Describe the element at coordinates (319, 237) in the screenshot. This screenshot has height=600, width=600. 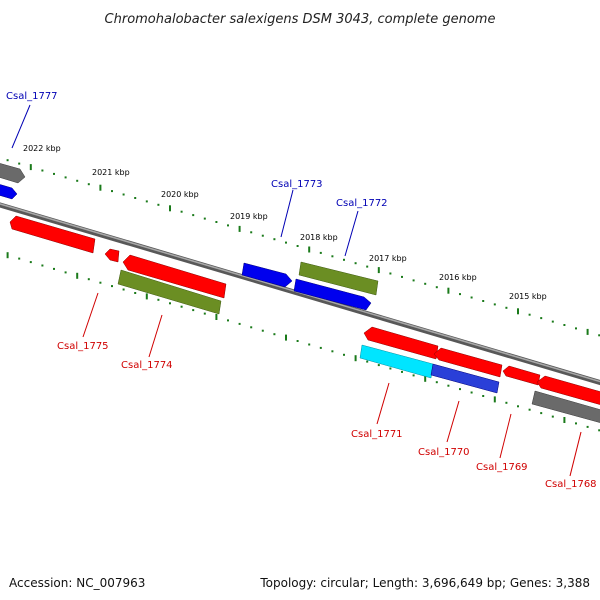
I see `tick-label: 2018 kbp` at that location.